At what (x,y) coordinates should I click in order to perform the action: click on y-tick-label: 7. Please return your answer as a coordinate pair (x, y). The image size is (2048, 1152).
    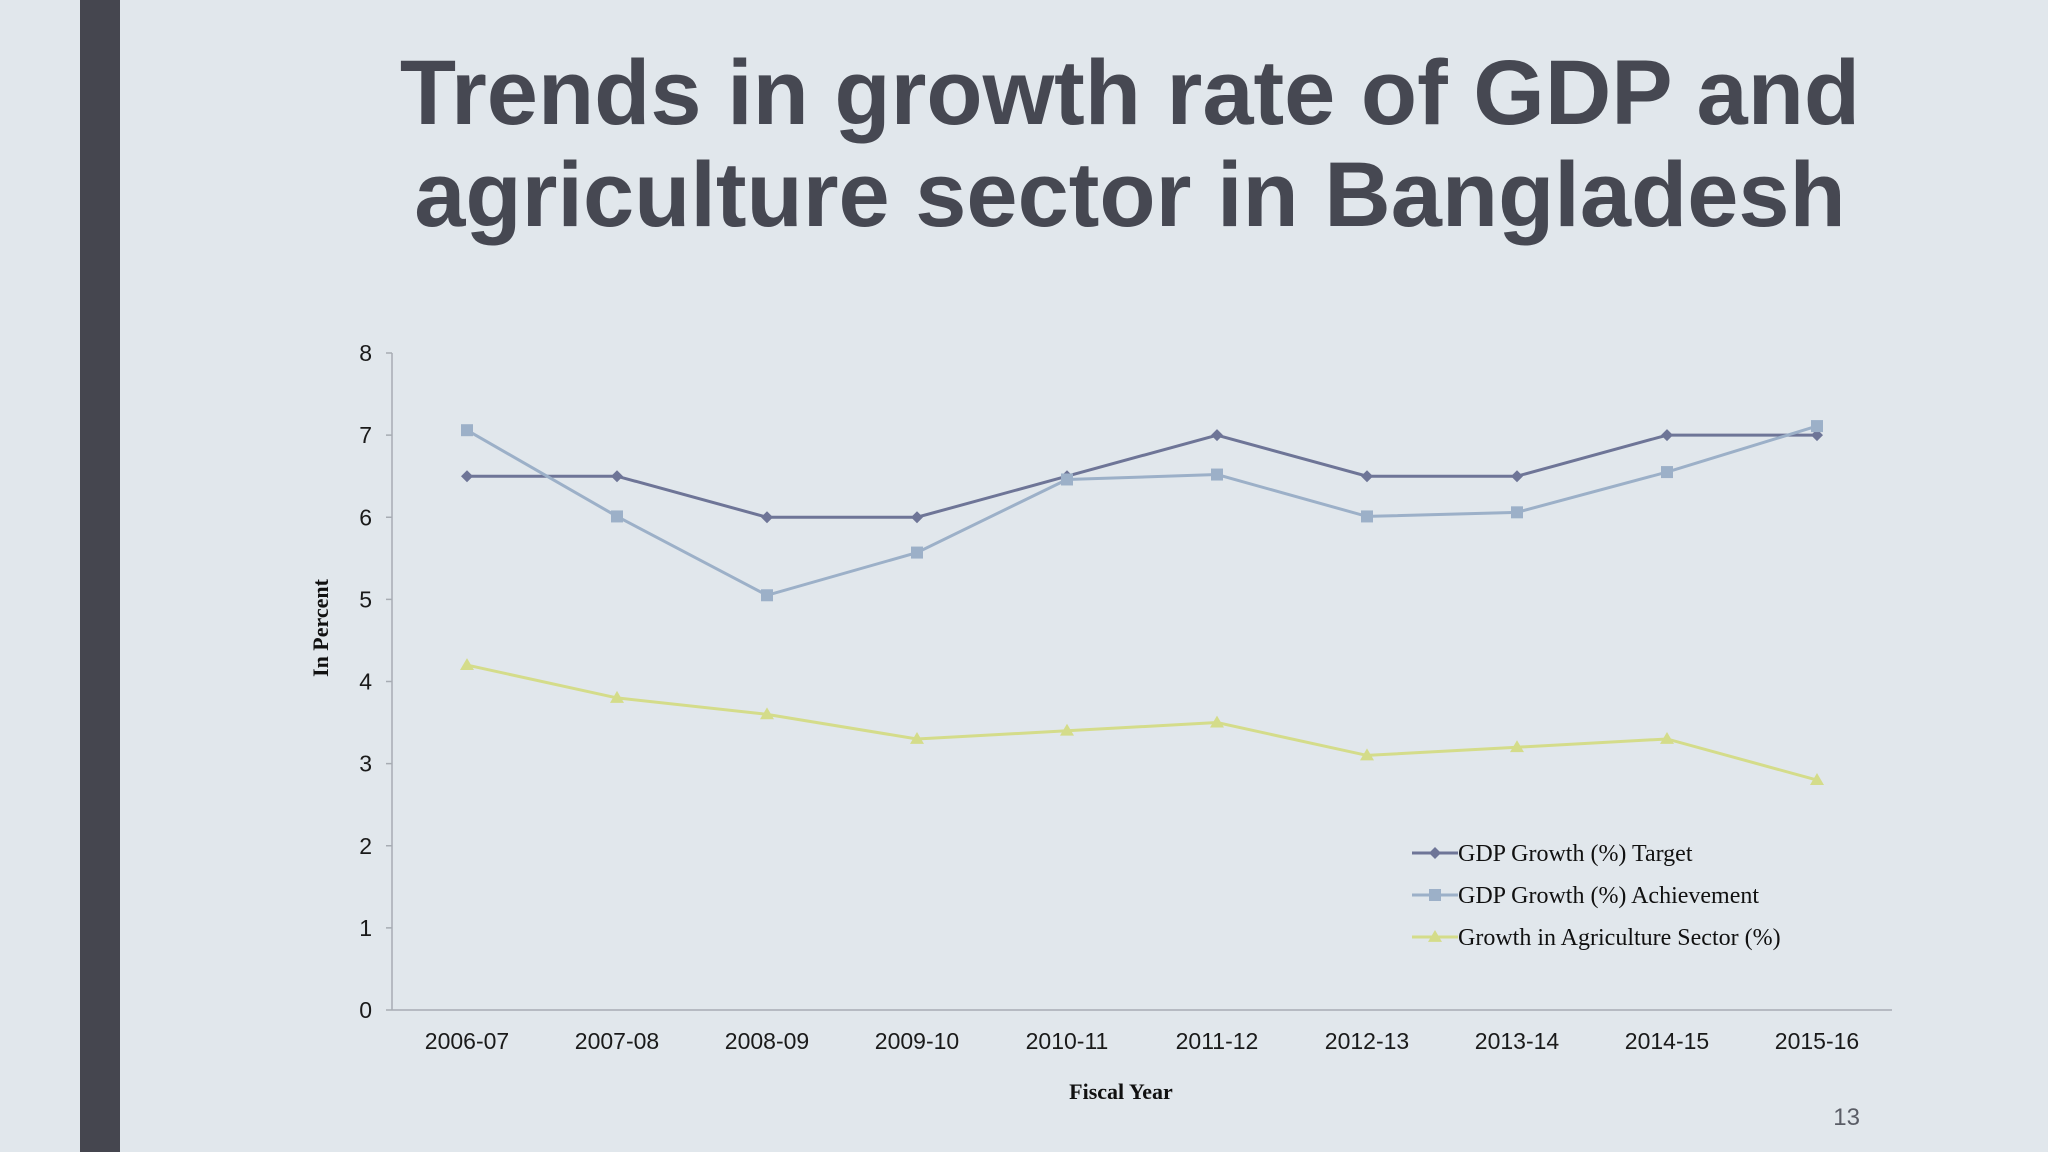
    Looking at the image, I should click on (365, 435).